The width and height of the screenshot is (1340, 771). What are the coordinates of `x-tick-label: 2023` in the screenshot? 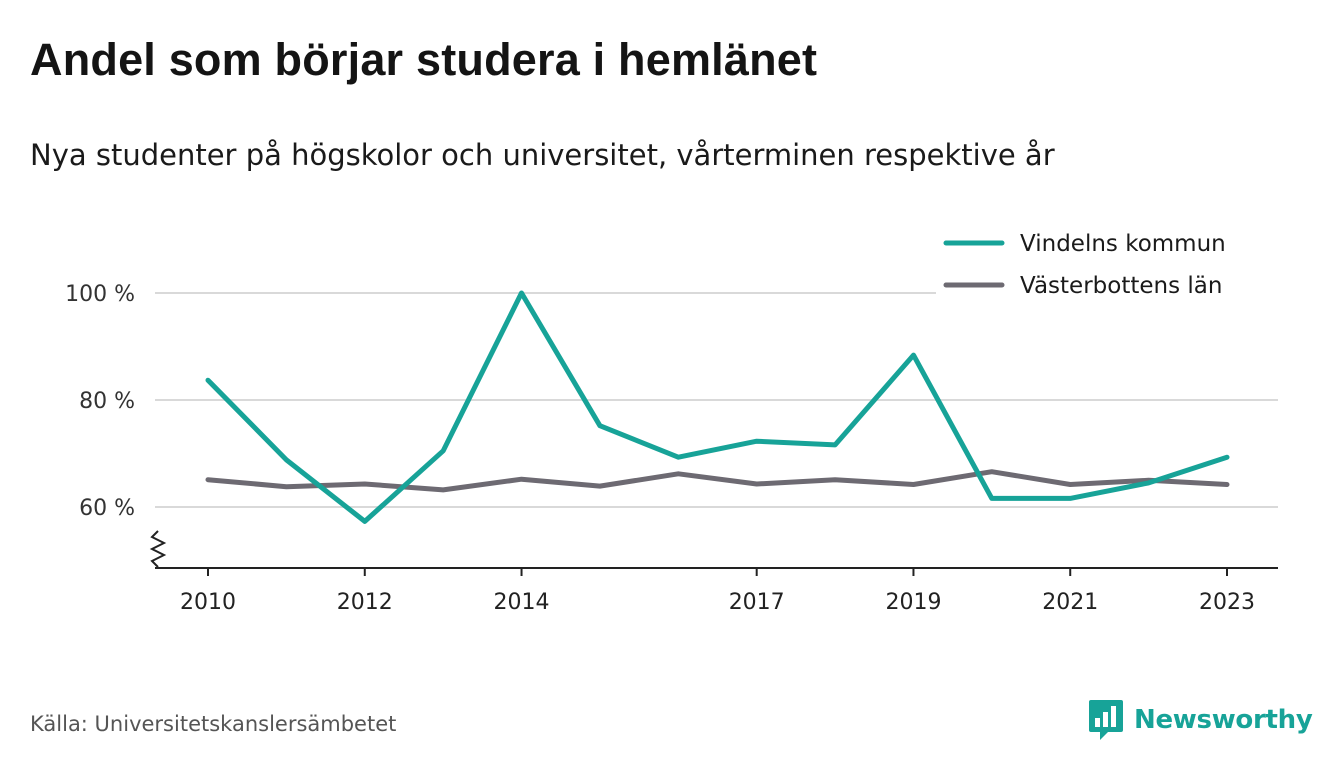 It's located at (1227, 602).